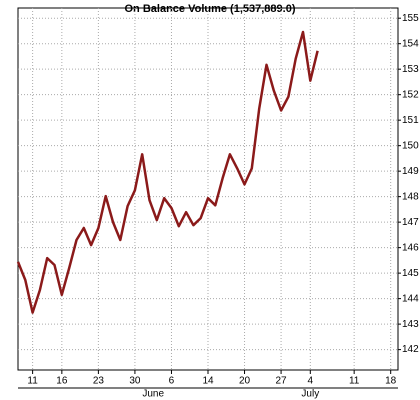 The width and height of the screenshot is (420, 400). Describe the element at coordinates (153, 394) in the screenshot. I see `month-label: June` at that location.